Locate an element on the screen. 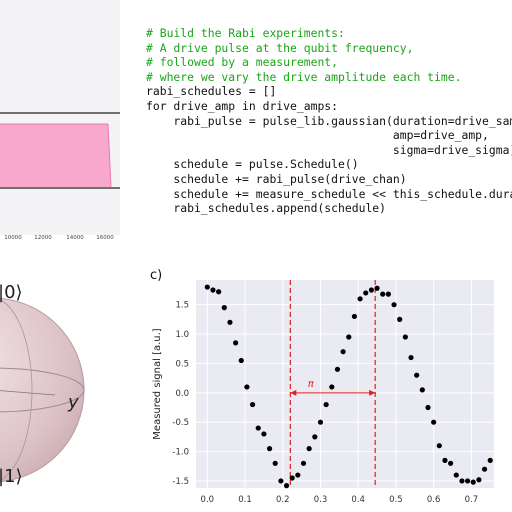  pulse-fill is located at coordinates (55, 155).